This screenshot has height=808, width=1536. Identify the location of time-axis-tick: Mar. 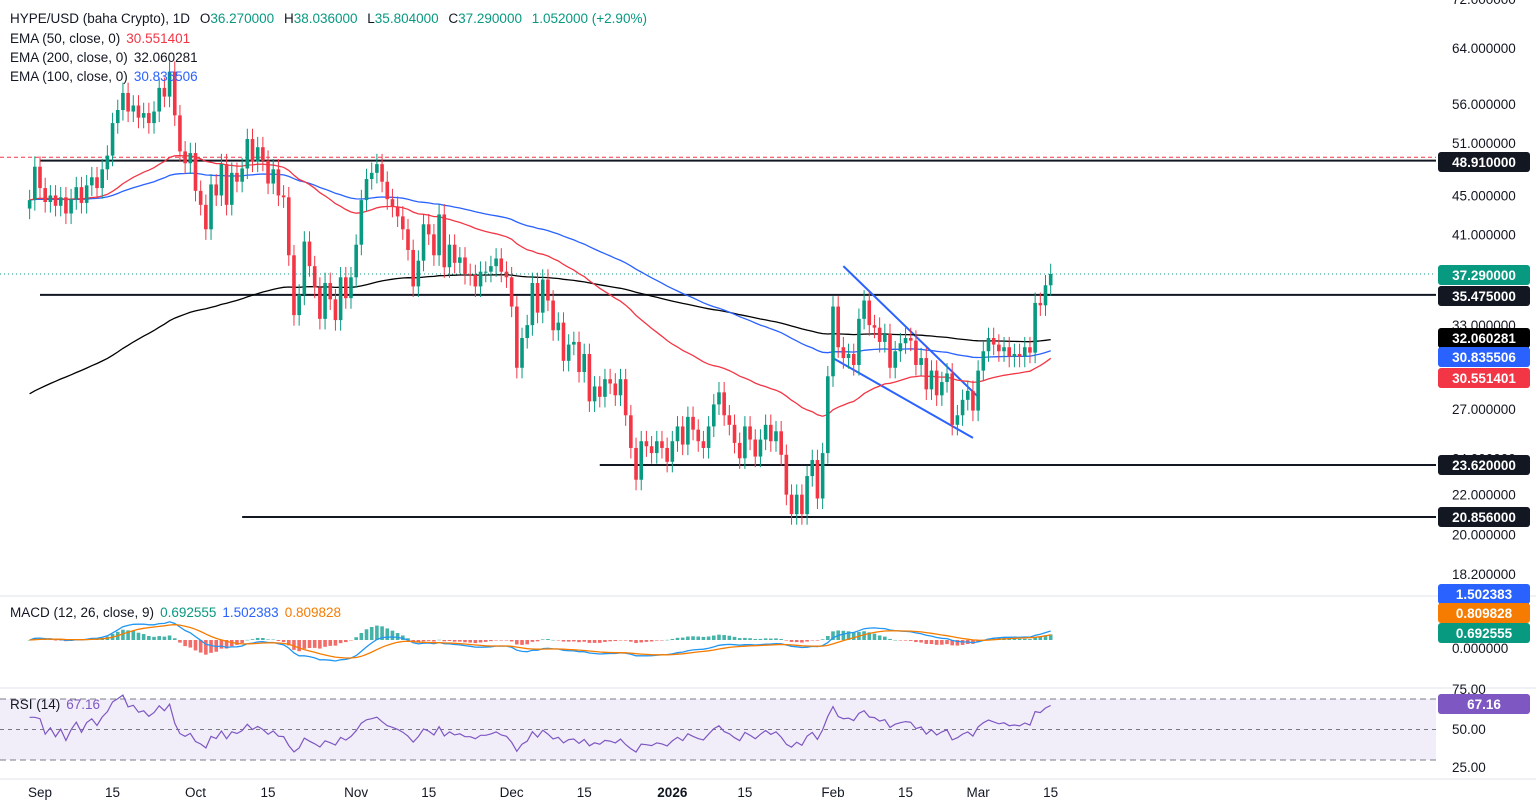
(978, 792).